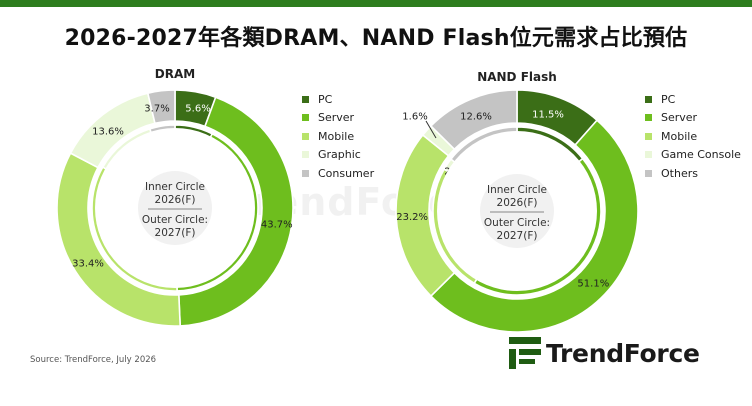 This screenshot has height=406, width=752. Describe the element at coordinates (623, 353) in the screenshot. I see `brand-name: TrendForce` at that location.